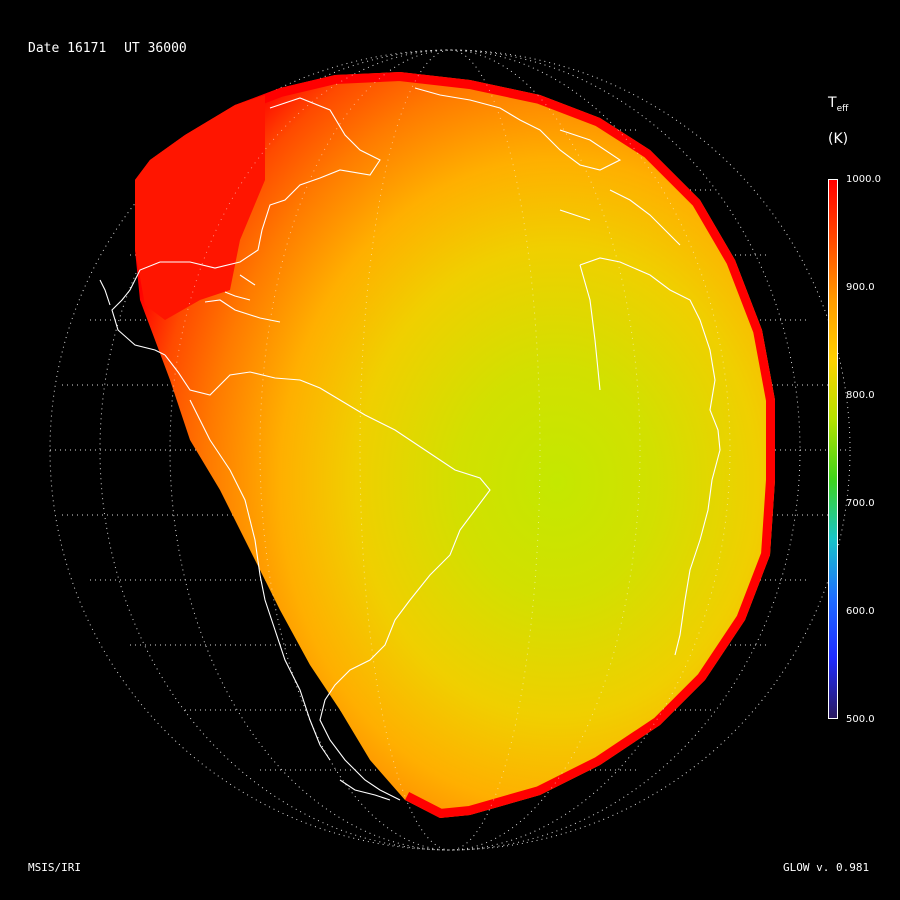  Describe the element at coordinates (860, 287) in the screenshot. I see `colorbar-tick-label: 900.0` at that location.